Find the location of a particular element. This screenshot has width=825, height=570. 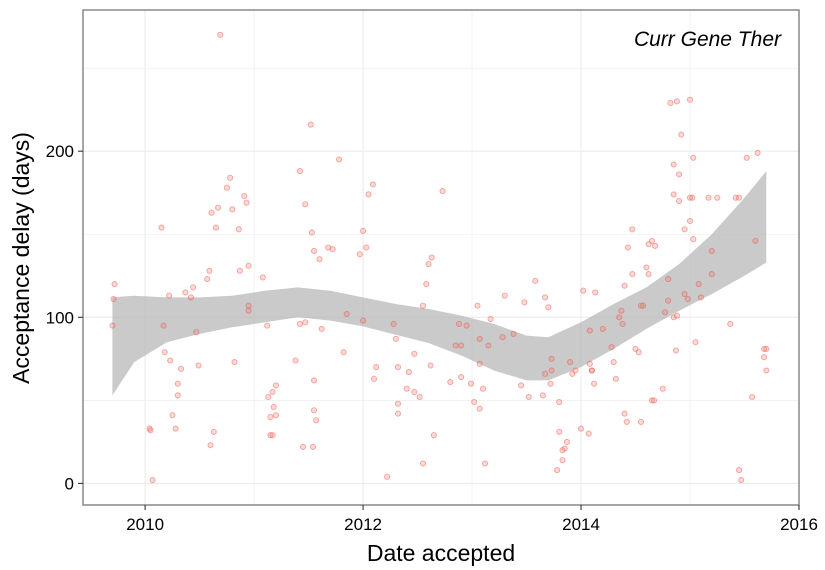

y-tick-label: 100 is located at coordinates (60, 317).